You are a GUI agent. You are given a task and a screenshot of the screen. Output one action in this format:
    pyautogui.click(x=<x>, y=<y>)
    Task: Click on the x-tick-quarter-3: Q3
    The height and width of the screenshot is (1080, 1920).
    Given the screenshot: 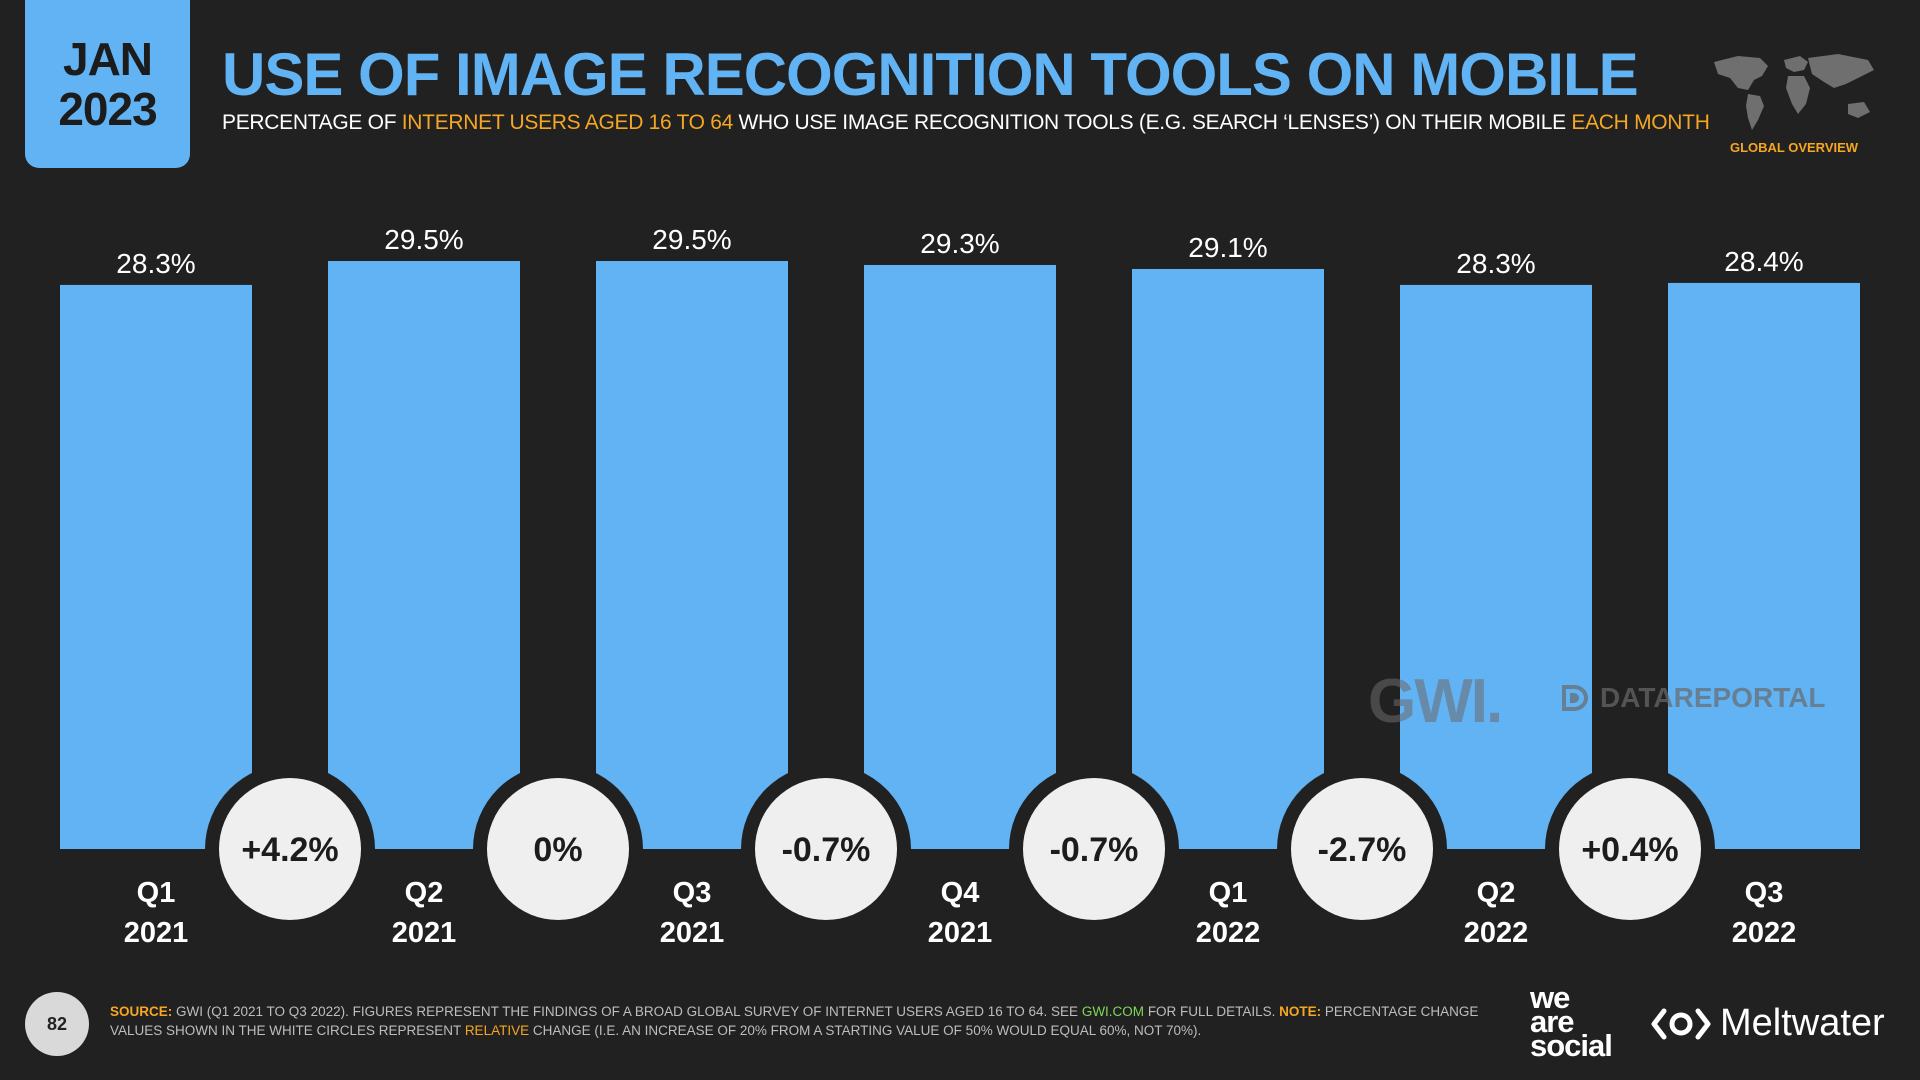 What is the action you would take?
    pyautogui.click(x=692, y=893)
    